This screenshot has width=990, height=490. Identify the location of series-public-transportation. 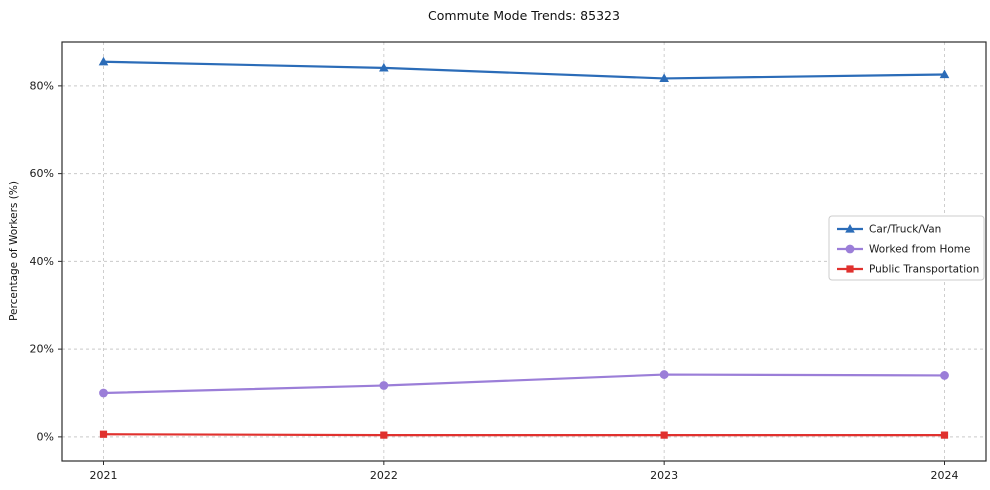
(524, 434).